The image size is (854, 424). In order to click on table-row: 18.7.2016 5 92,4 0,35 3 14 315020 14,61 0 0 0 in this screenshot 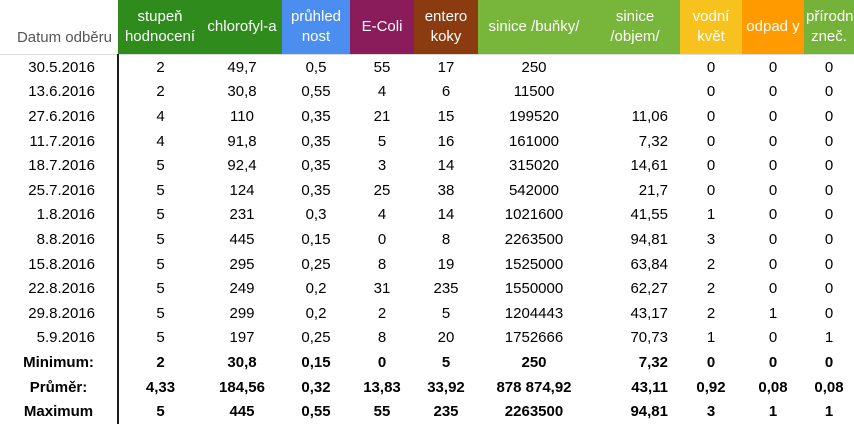, I will do `click(427, 165)`.